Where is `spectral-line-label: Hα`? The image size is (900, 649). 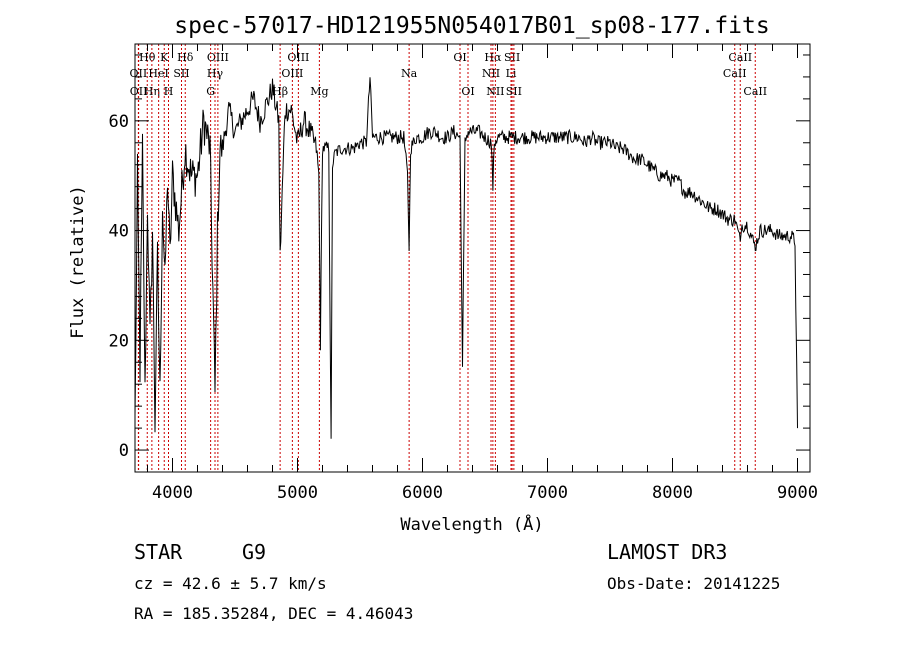 spectral-line-label: Hα is located at coordinates (493, 57).